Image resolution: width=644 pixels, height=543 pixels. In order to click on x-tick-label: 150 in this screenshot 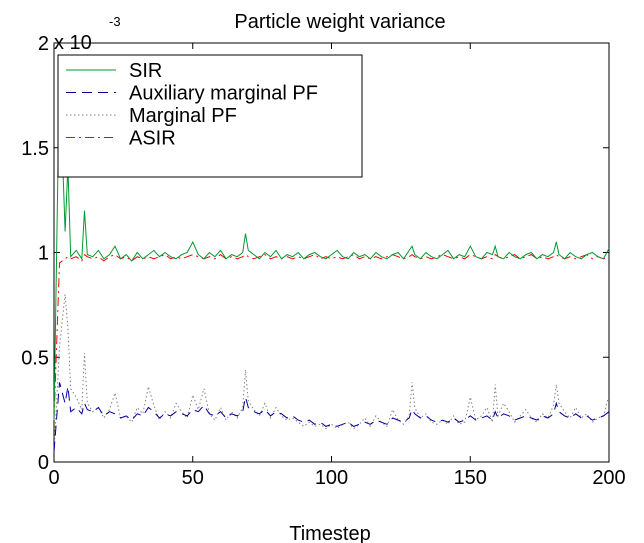, I will do `click(470, 478)`.